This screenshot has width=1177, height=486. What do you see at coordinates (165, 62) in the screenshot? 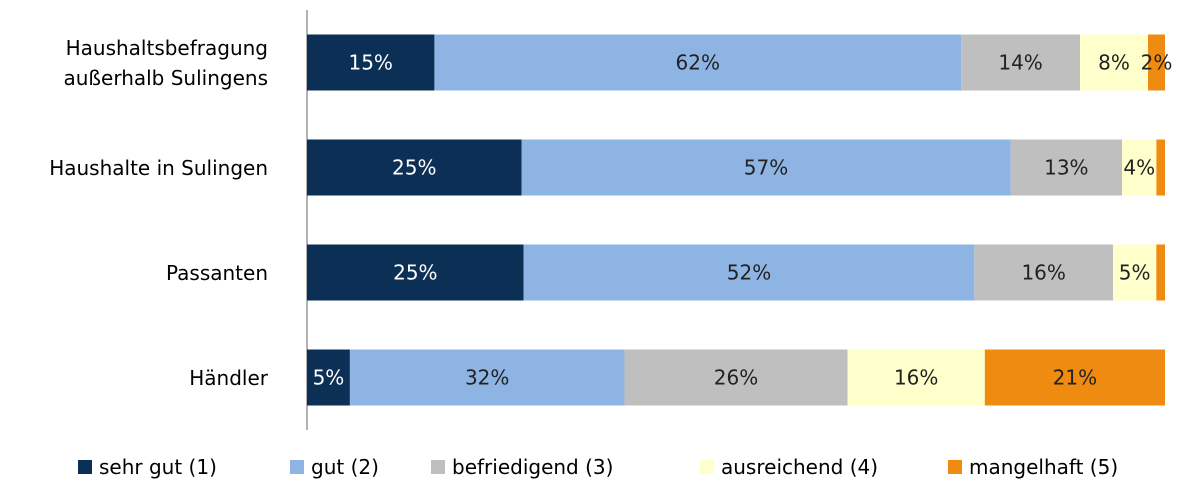
I see `category-label: Haushaltsbefragung außerhalb Sulingens` at bounding box center [165, 62].